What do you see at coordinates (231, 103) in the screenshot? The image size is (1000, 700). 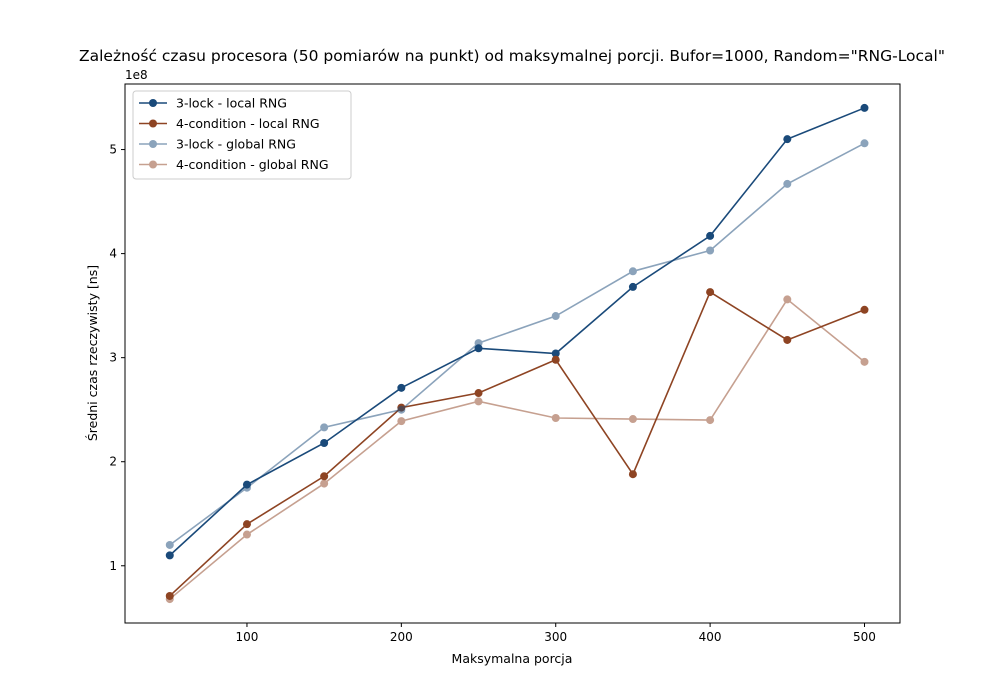 I see `legend-label: 3-lock - local RNG` at bounding box center [231, 103].